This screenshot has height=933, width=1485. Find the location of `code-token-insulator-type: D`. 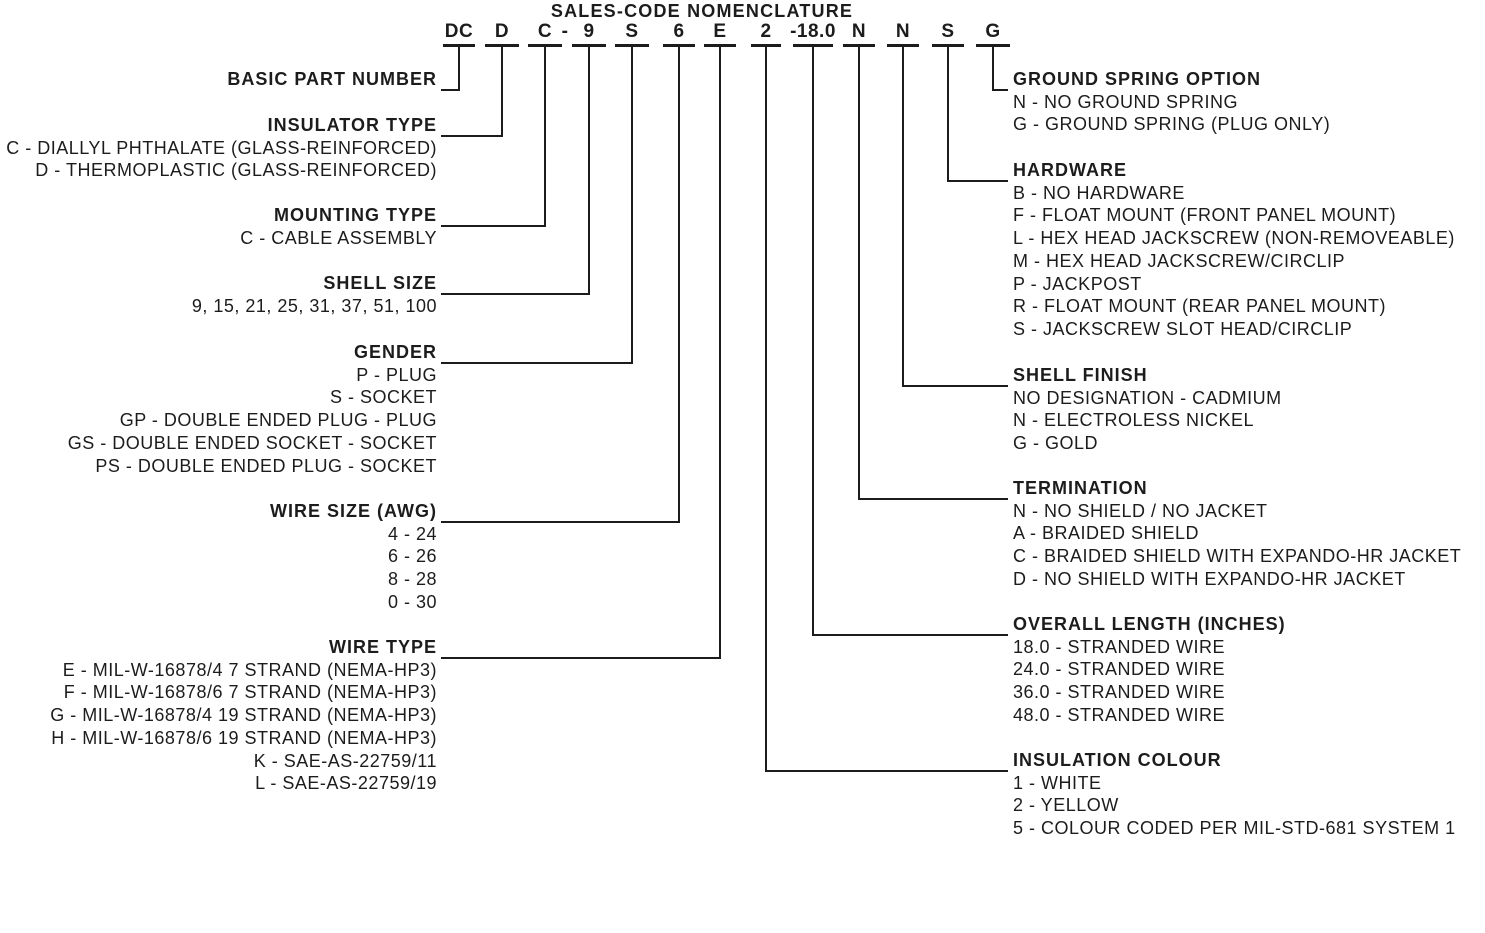

code-token-insulator-type: D is located at coordinates (502, 31).